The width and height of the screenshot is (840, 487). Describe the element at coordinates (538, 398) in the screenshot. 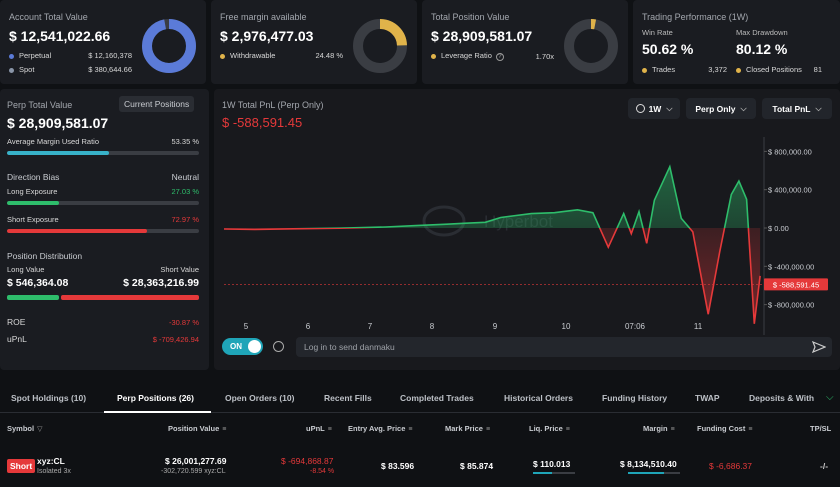

I see `tab-historical-orders: Historical Orders` at that location.